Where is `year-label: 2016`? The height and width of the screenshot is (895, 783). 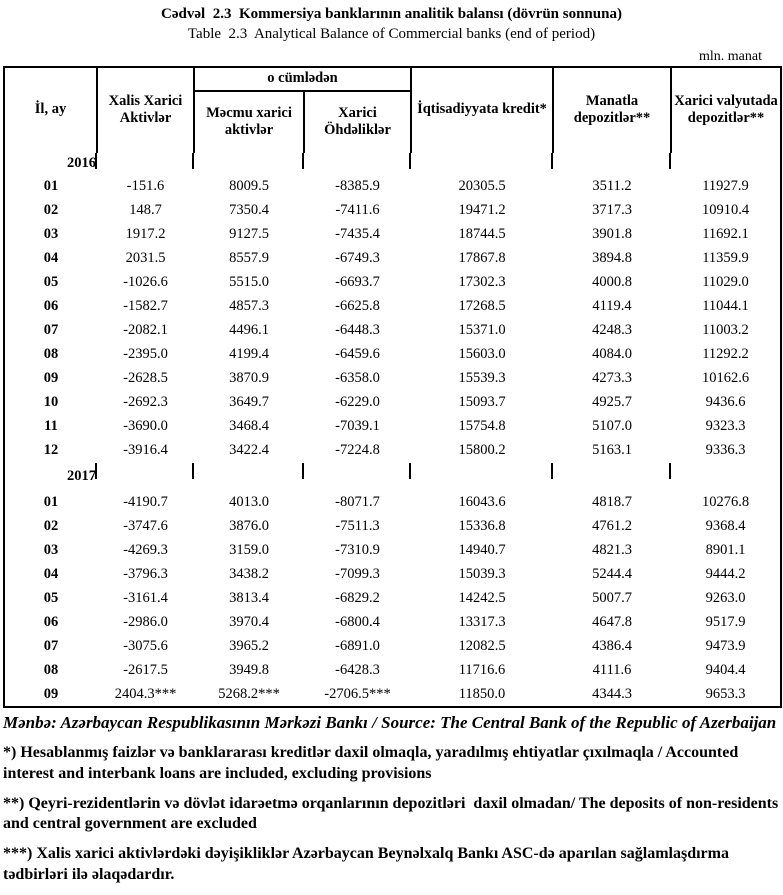 year-label: 2016 is located at coordinates (50, 163).